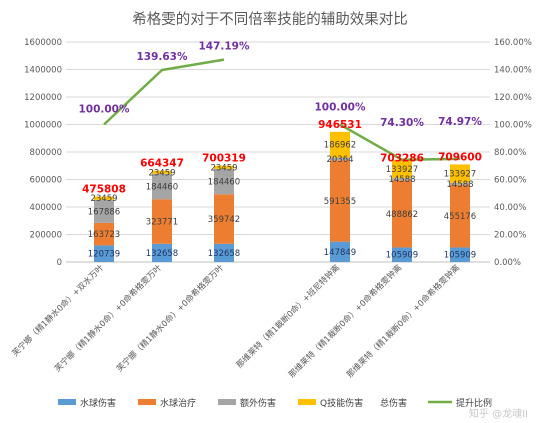 The width and height of the screenshot is (540, 423). I want to click on chart-title: 希格雯的对于不同倍率技能的辅助效果对比, so click(270, 19).